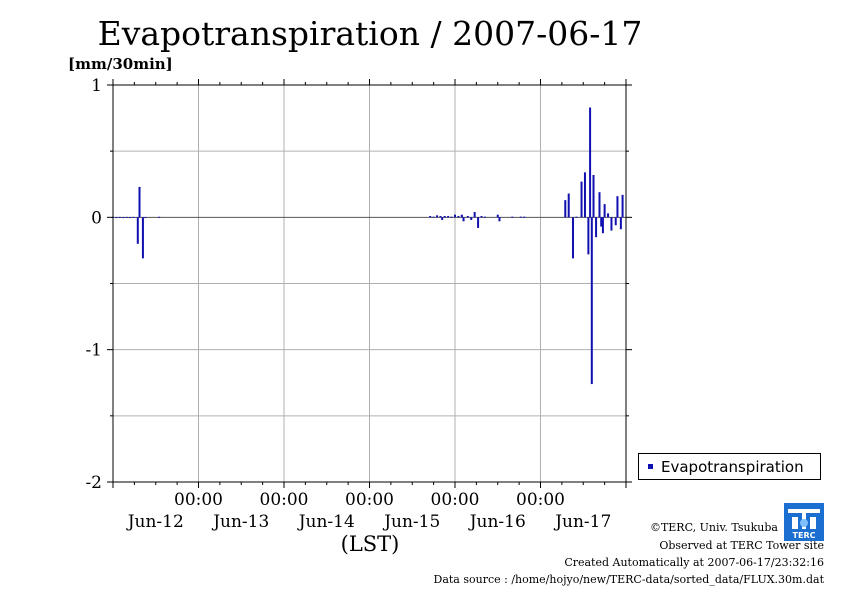 The width and height of the screenshot is (842, 595). Describe the element at coordinates (804, 535) in the screenshot. I see `svg-text: TERC` at that location.